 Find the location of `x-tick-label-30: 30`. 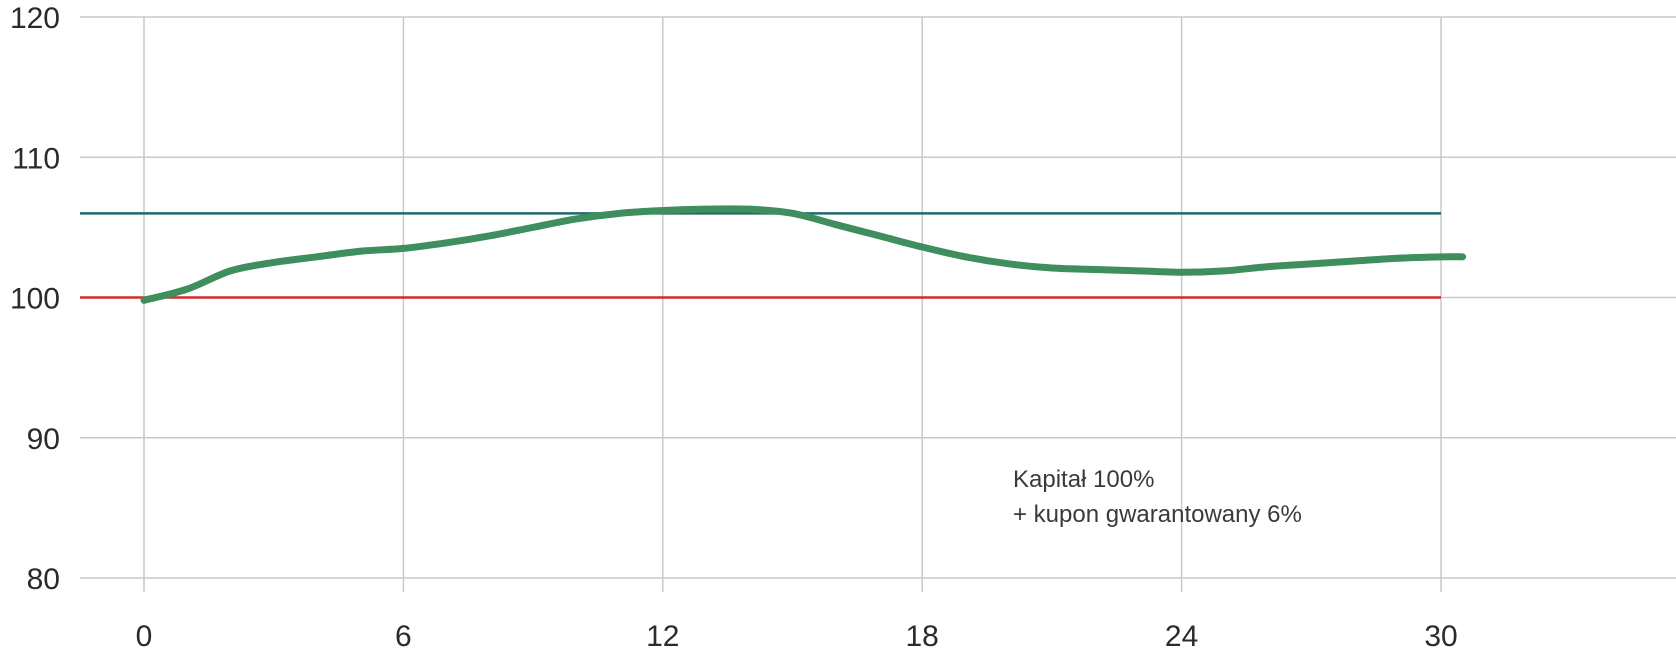

x-tick-label-30: 30 is located at coordinates (1440, 636).